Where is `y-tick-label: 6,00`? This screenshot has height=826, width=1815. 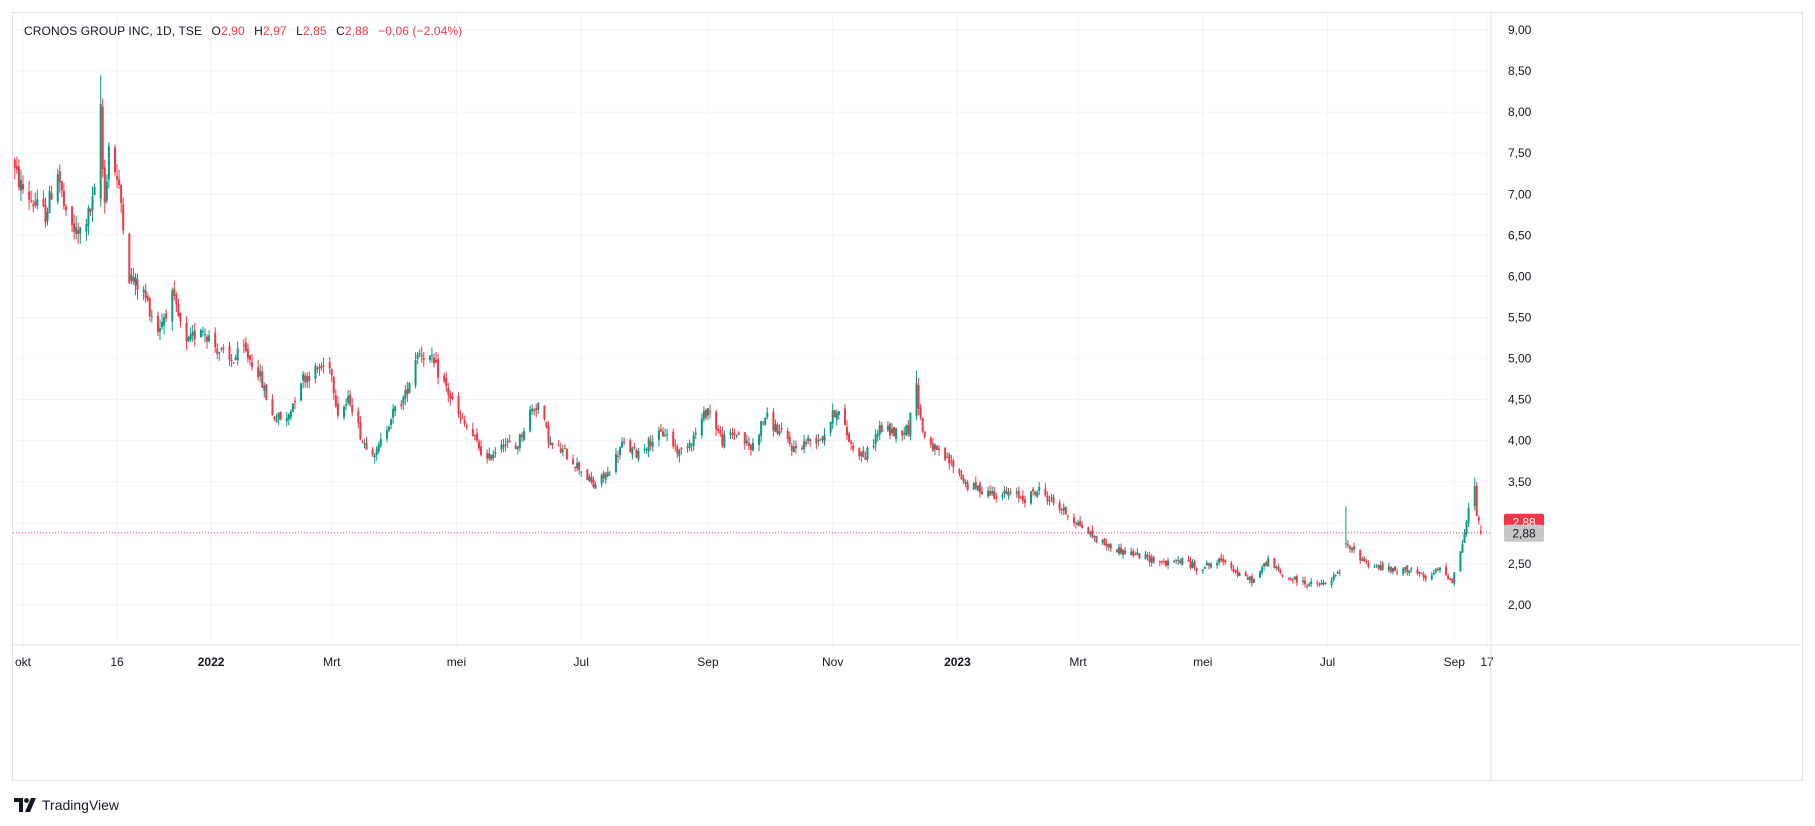 y-tick-label: 6,00 is located at coordinates (1520, 276).